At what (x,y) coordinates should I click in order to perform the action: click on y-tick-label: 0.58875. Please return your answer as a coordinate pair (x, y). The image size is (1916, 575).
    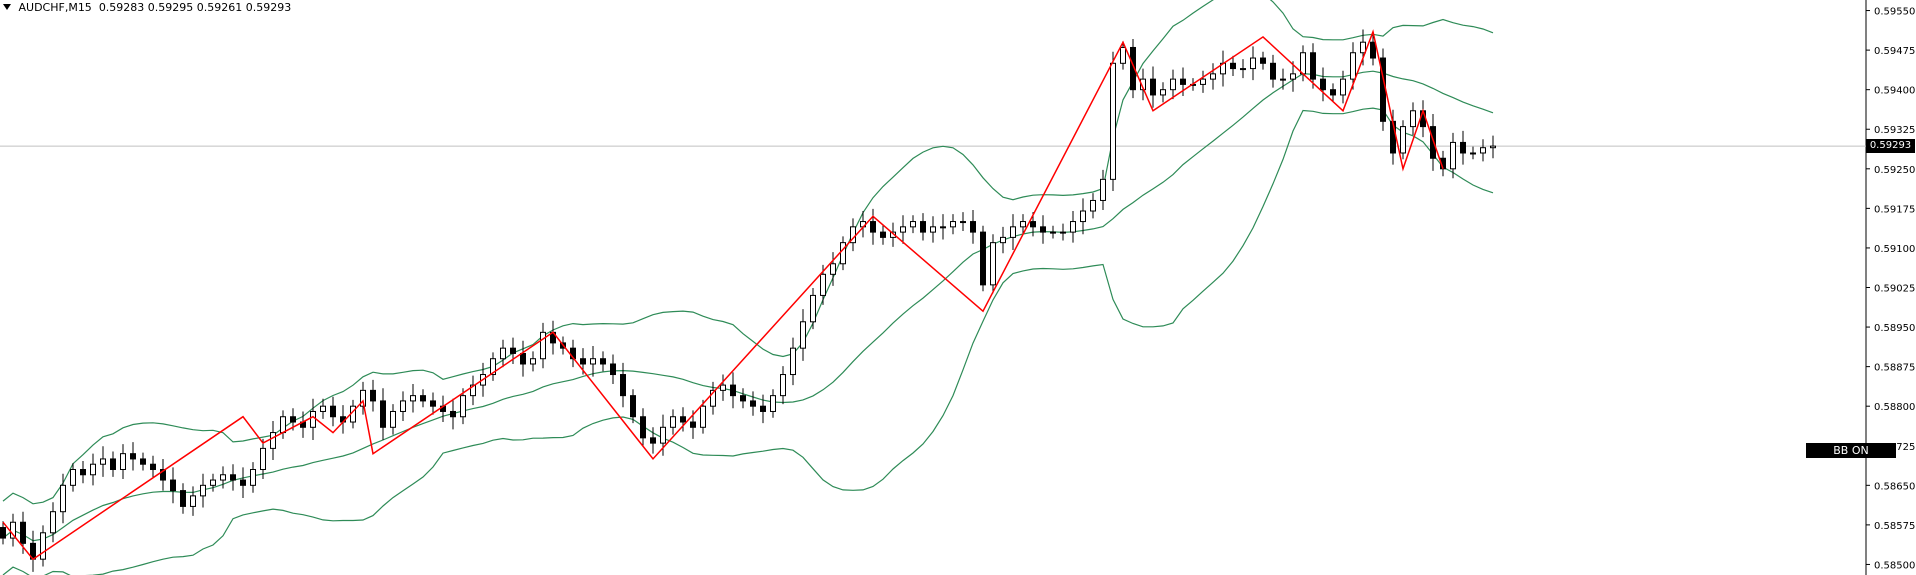
    Looking at the image, I should click on (1894, 368).